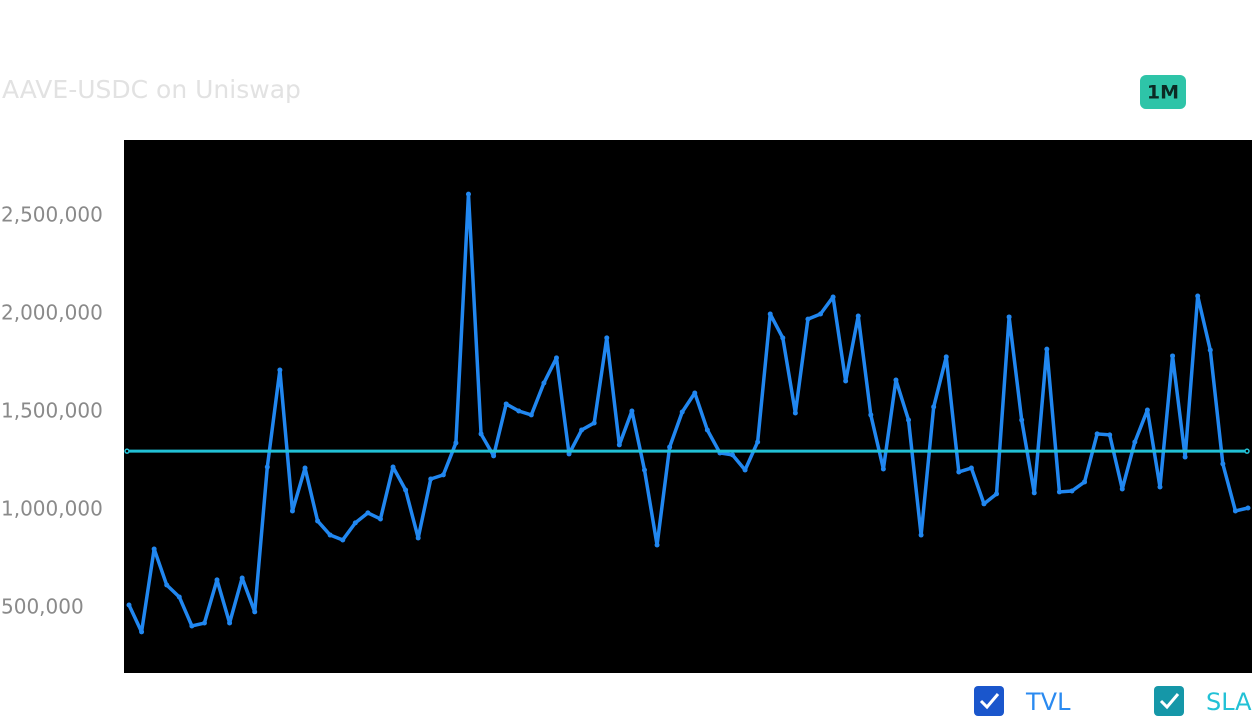 The image size is (1252, 720). Describe the element at coordinates (1203, 701) in the screenshot. I see `legend-sla: SLA` at that location.